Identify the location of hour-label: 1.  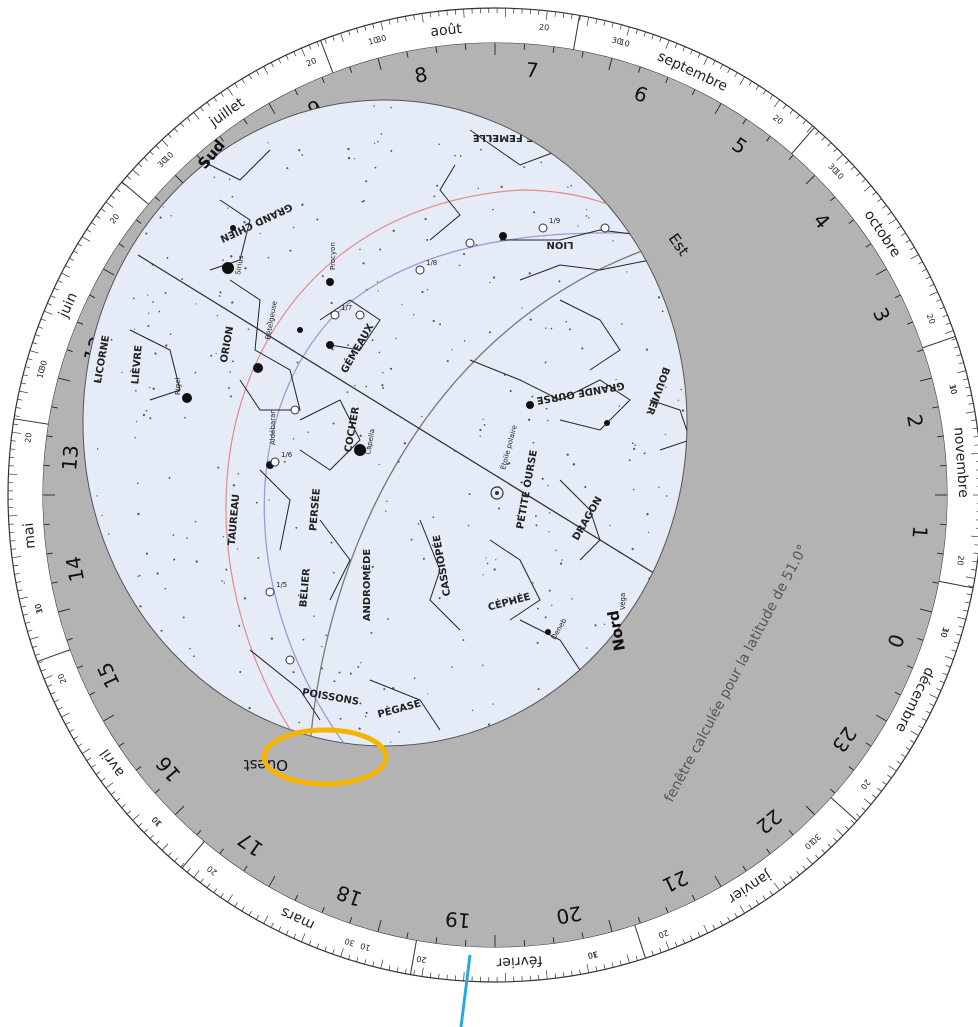
(919, 532).